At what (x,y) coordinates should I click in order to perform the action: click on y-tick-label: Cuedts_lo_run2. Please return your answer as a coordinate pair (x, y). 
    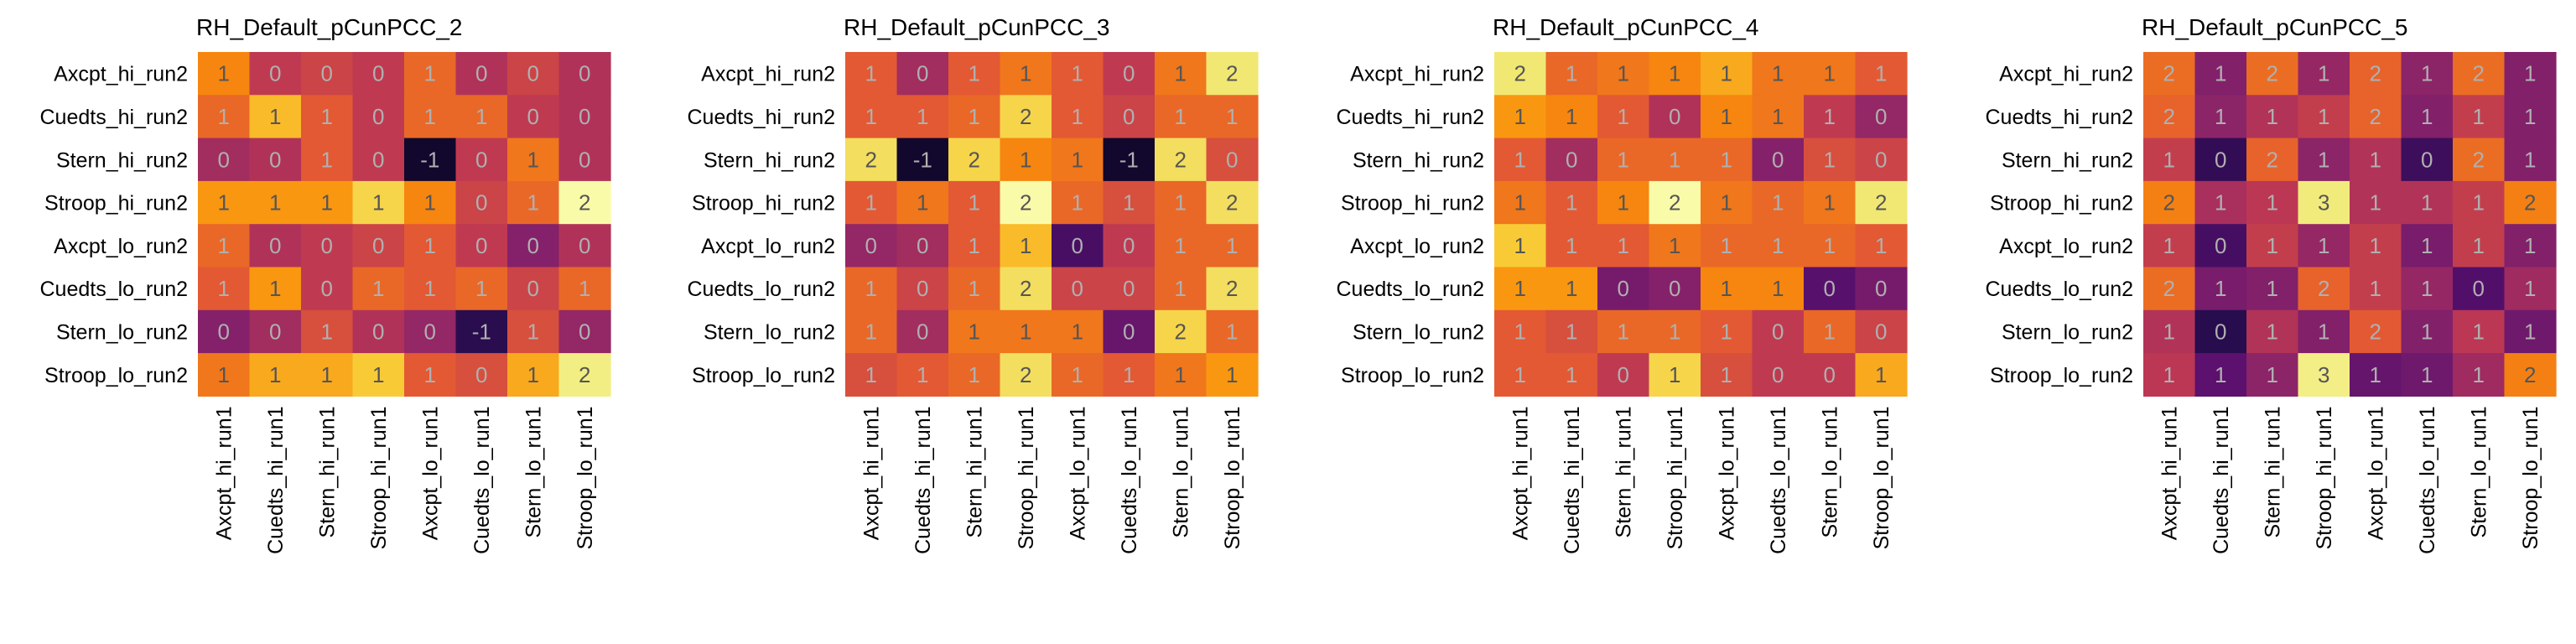
    Looking at the image, I should click on (1410, 289).